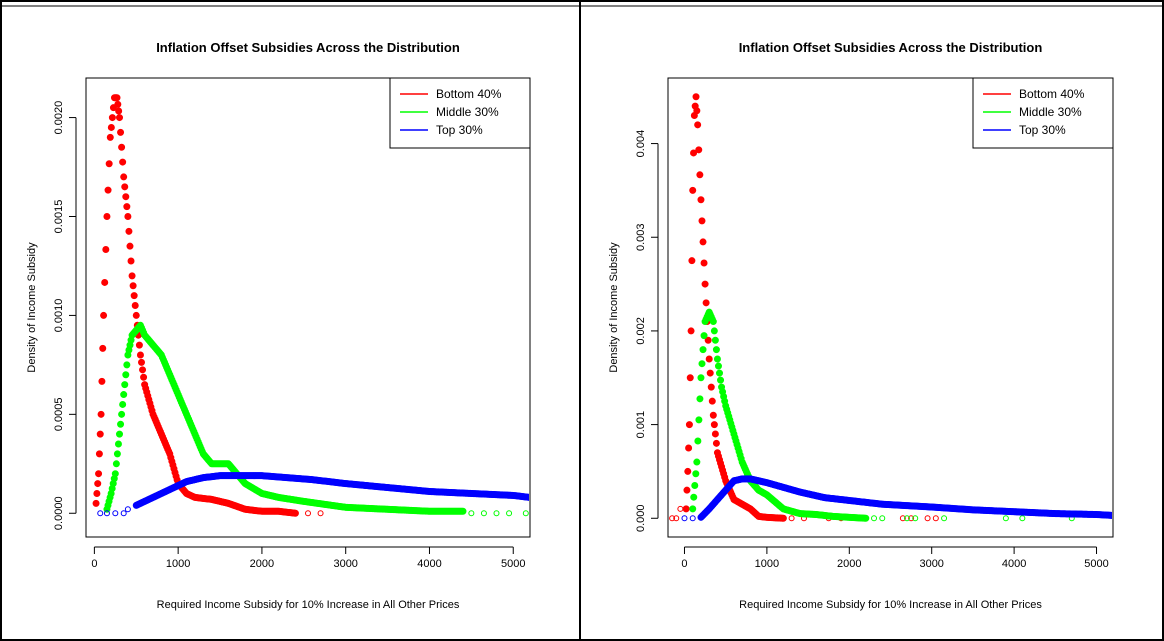 The image size is (1164, 641). I want to click on y-tick-label: 0.0000, so click(59, 513).